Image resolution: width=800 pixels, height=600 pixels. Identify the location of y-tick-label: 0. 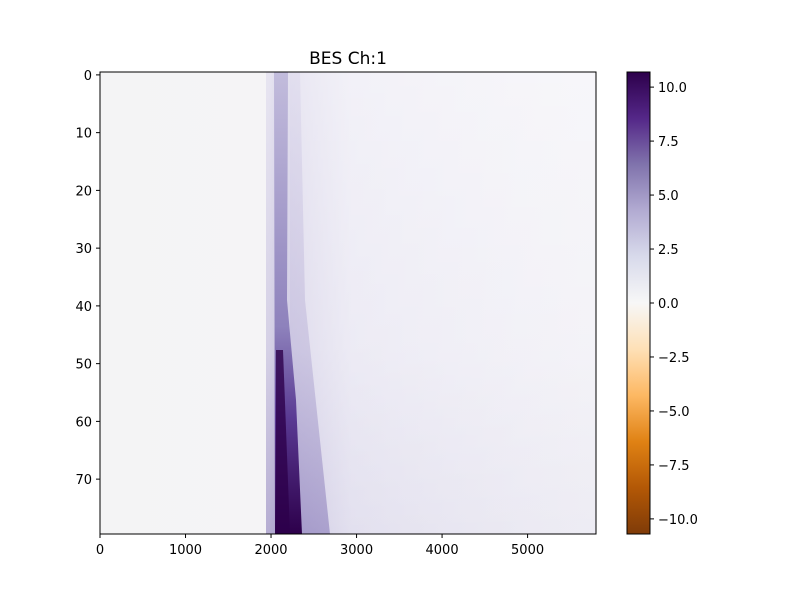
(88, 76).